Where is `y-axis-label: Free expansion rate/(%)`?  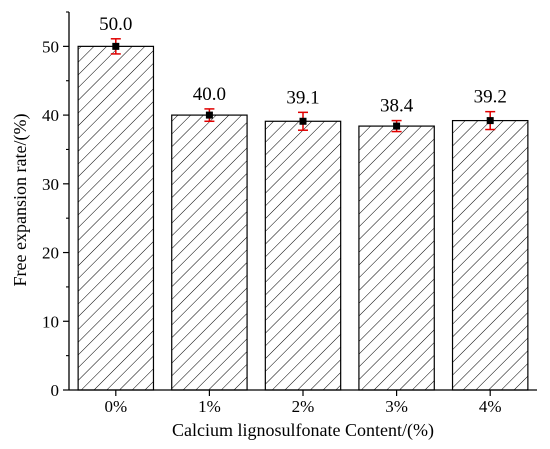
y-axis-label: Free expansion rate/(%) is located at coordinates (20, 200).